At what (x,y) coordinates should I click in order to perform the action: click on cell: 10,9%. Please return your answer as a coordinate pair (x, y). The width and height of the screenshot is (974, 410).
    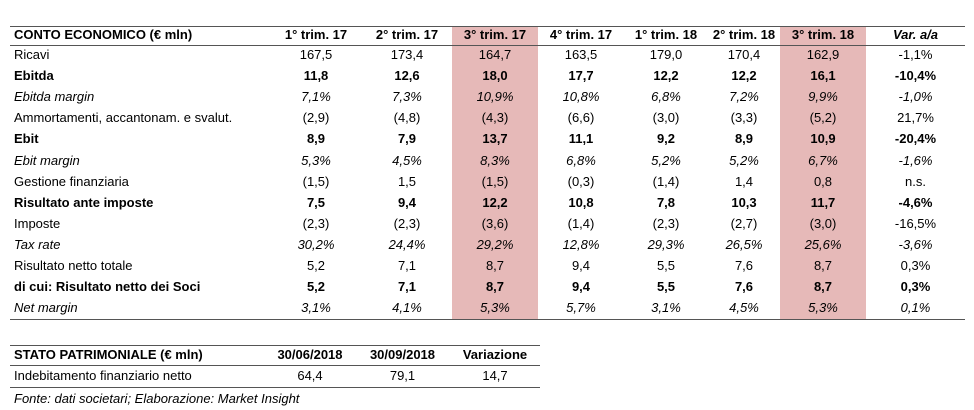
    Looking at the image, I should click on (495, 97).